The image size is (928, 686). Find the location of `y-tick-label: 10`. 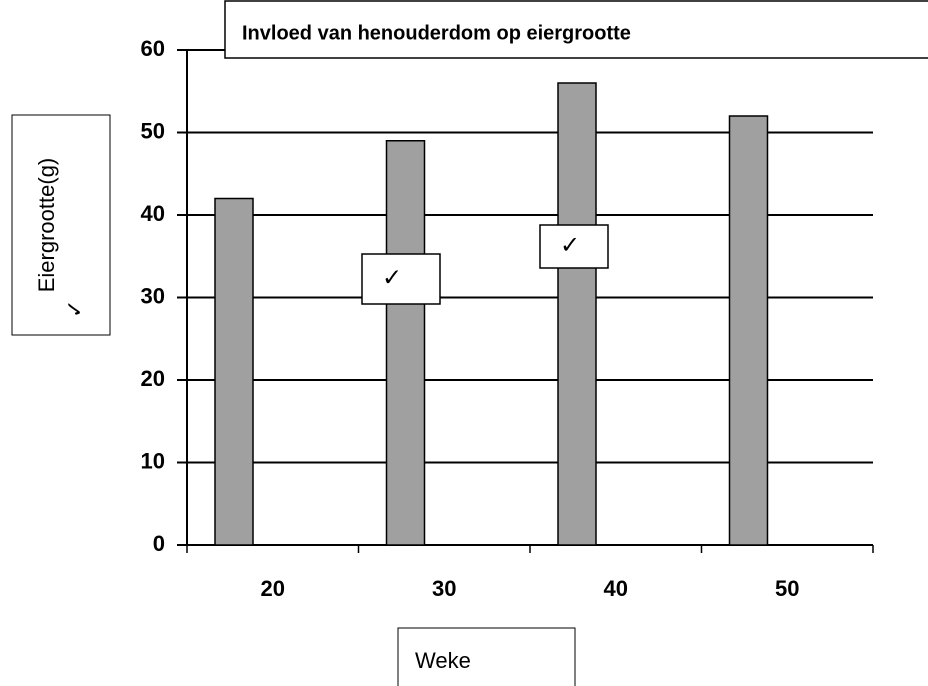

y-tick-label: 10 is located at coordinates (153, 460).